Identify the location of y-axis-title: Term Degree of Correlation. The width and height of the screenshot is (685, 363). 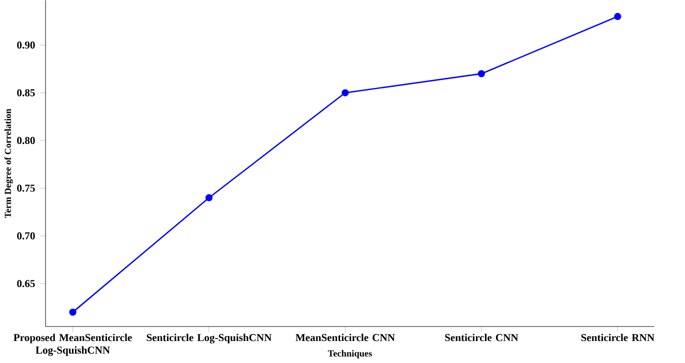
(8, 163).